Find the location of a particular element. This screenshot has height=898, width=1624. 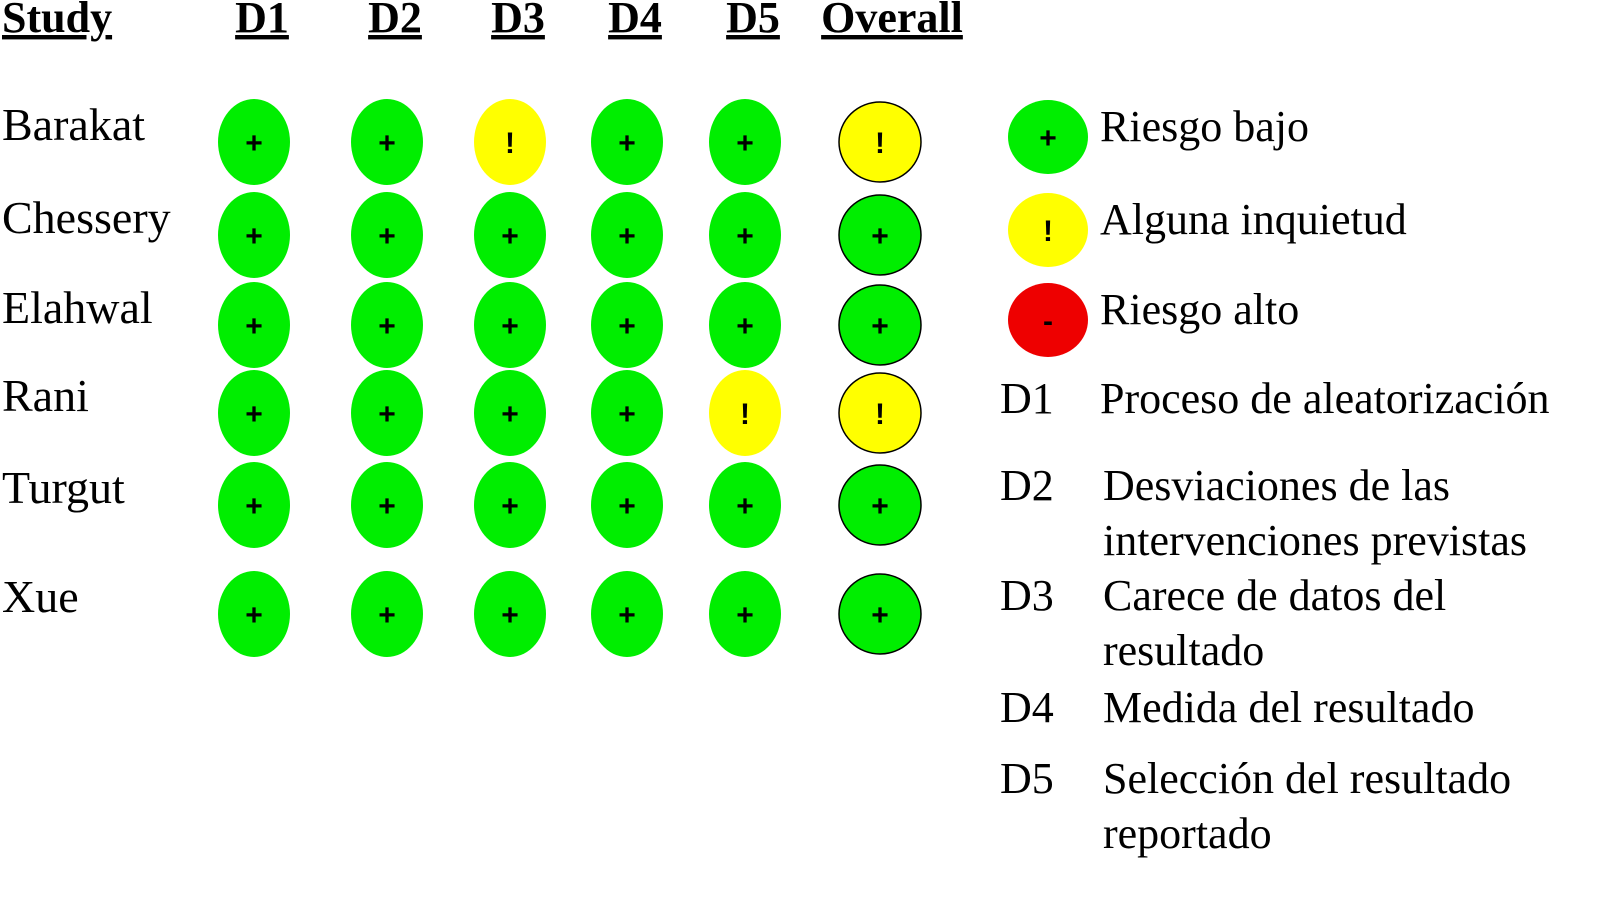

study-label: Chessery is located at coordinates (86, 217).